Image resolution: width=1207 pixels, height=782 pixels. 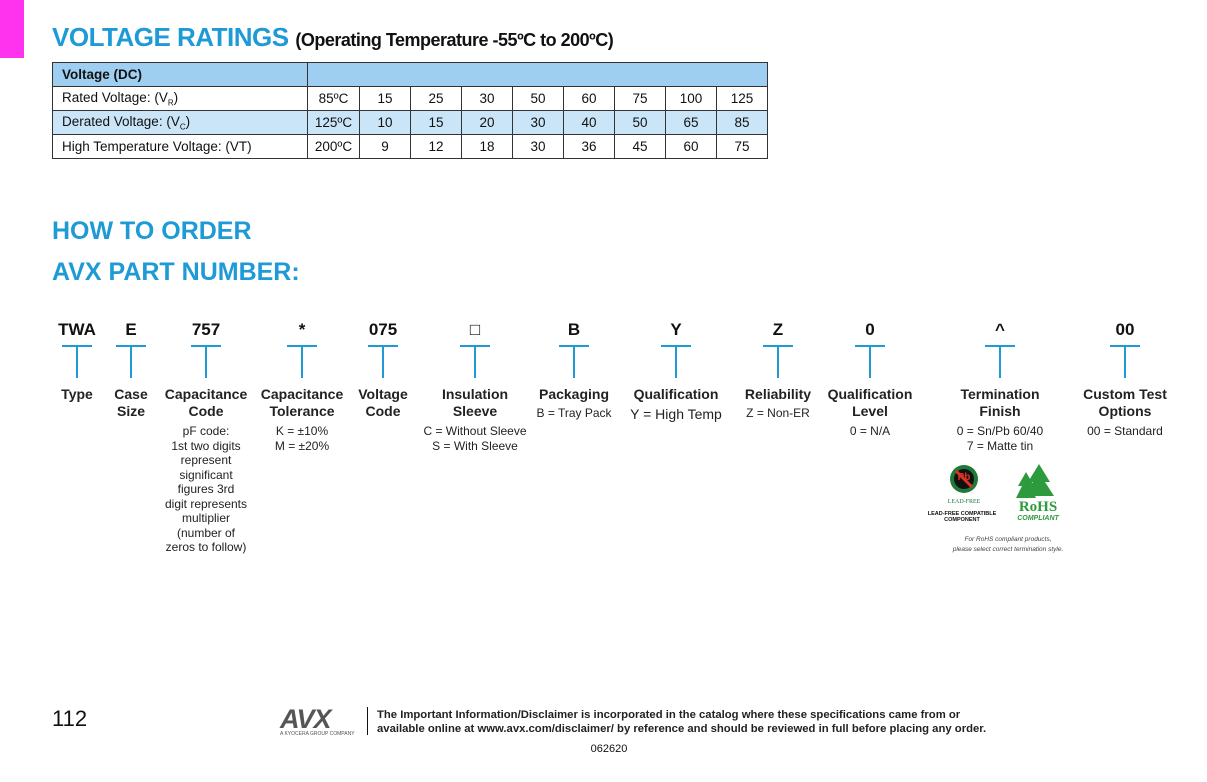 I want to click on field-desc: 7 = Matte tin, so click(x=1000, y=445).